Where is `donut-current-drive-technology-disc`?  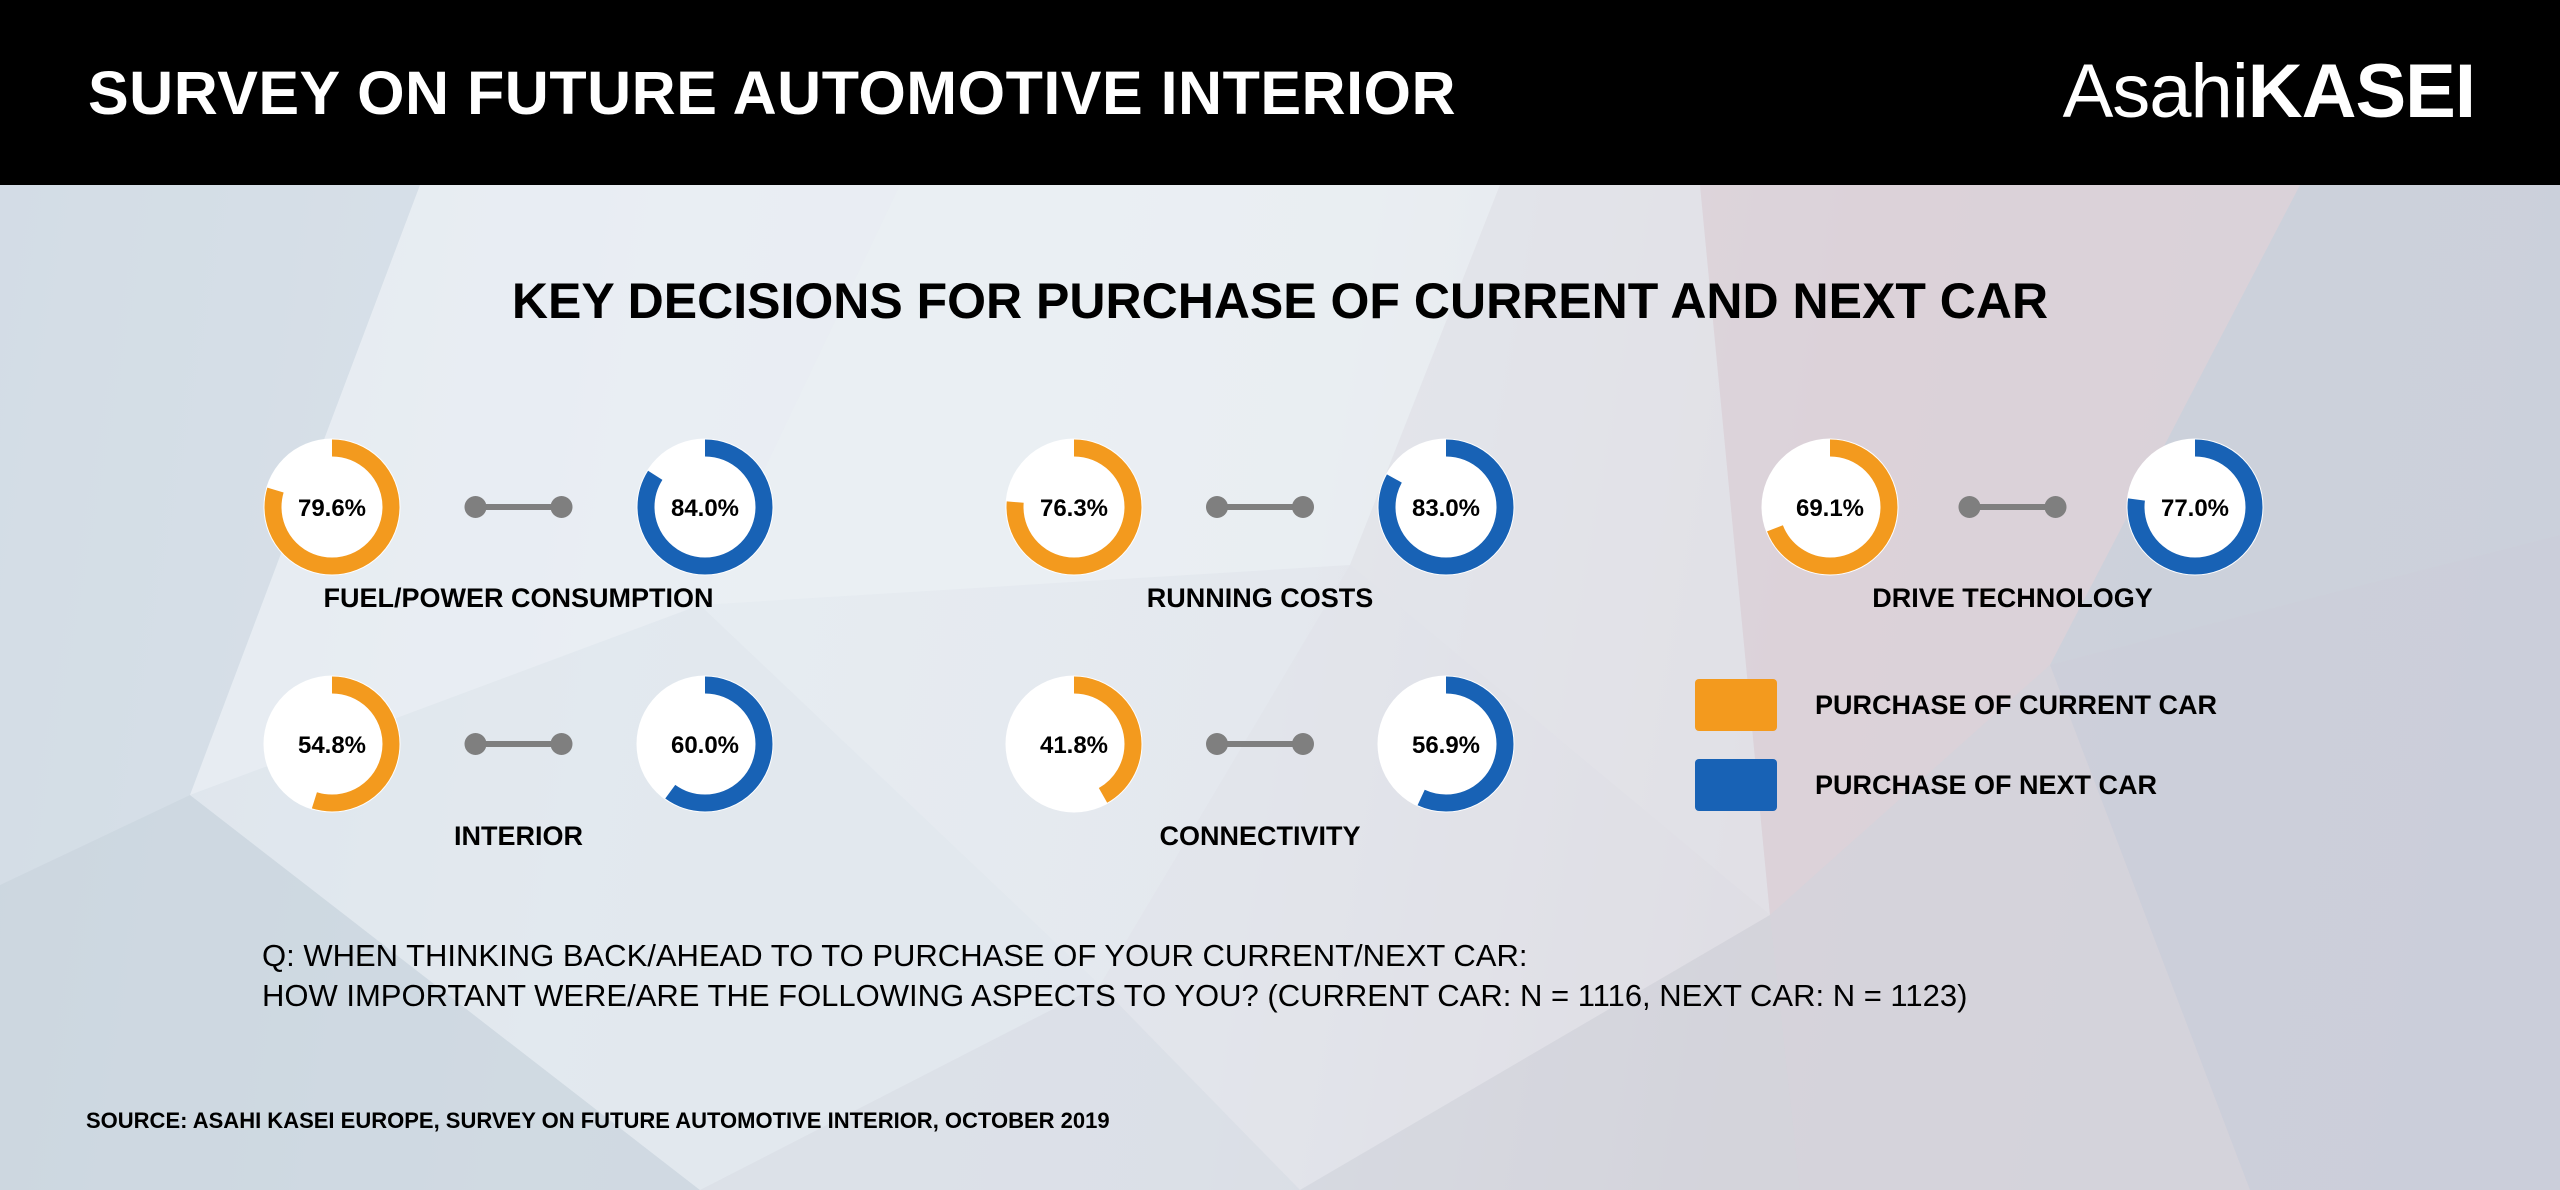
donut-current-drive-technology-disc is located at coordinates (1830, 507).